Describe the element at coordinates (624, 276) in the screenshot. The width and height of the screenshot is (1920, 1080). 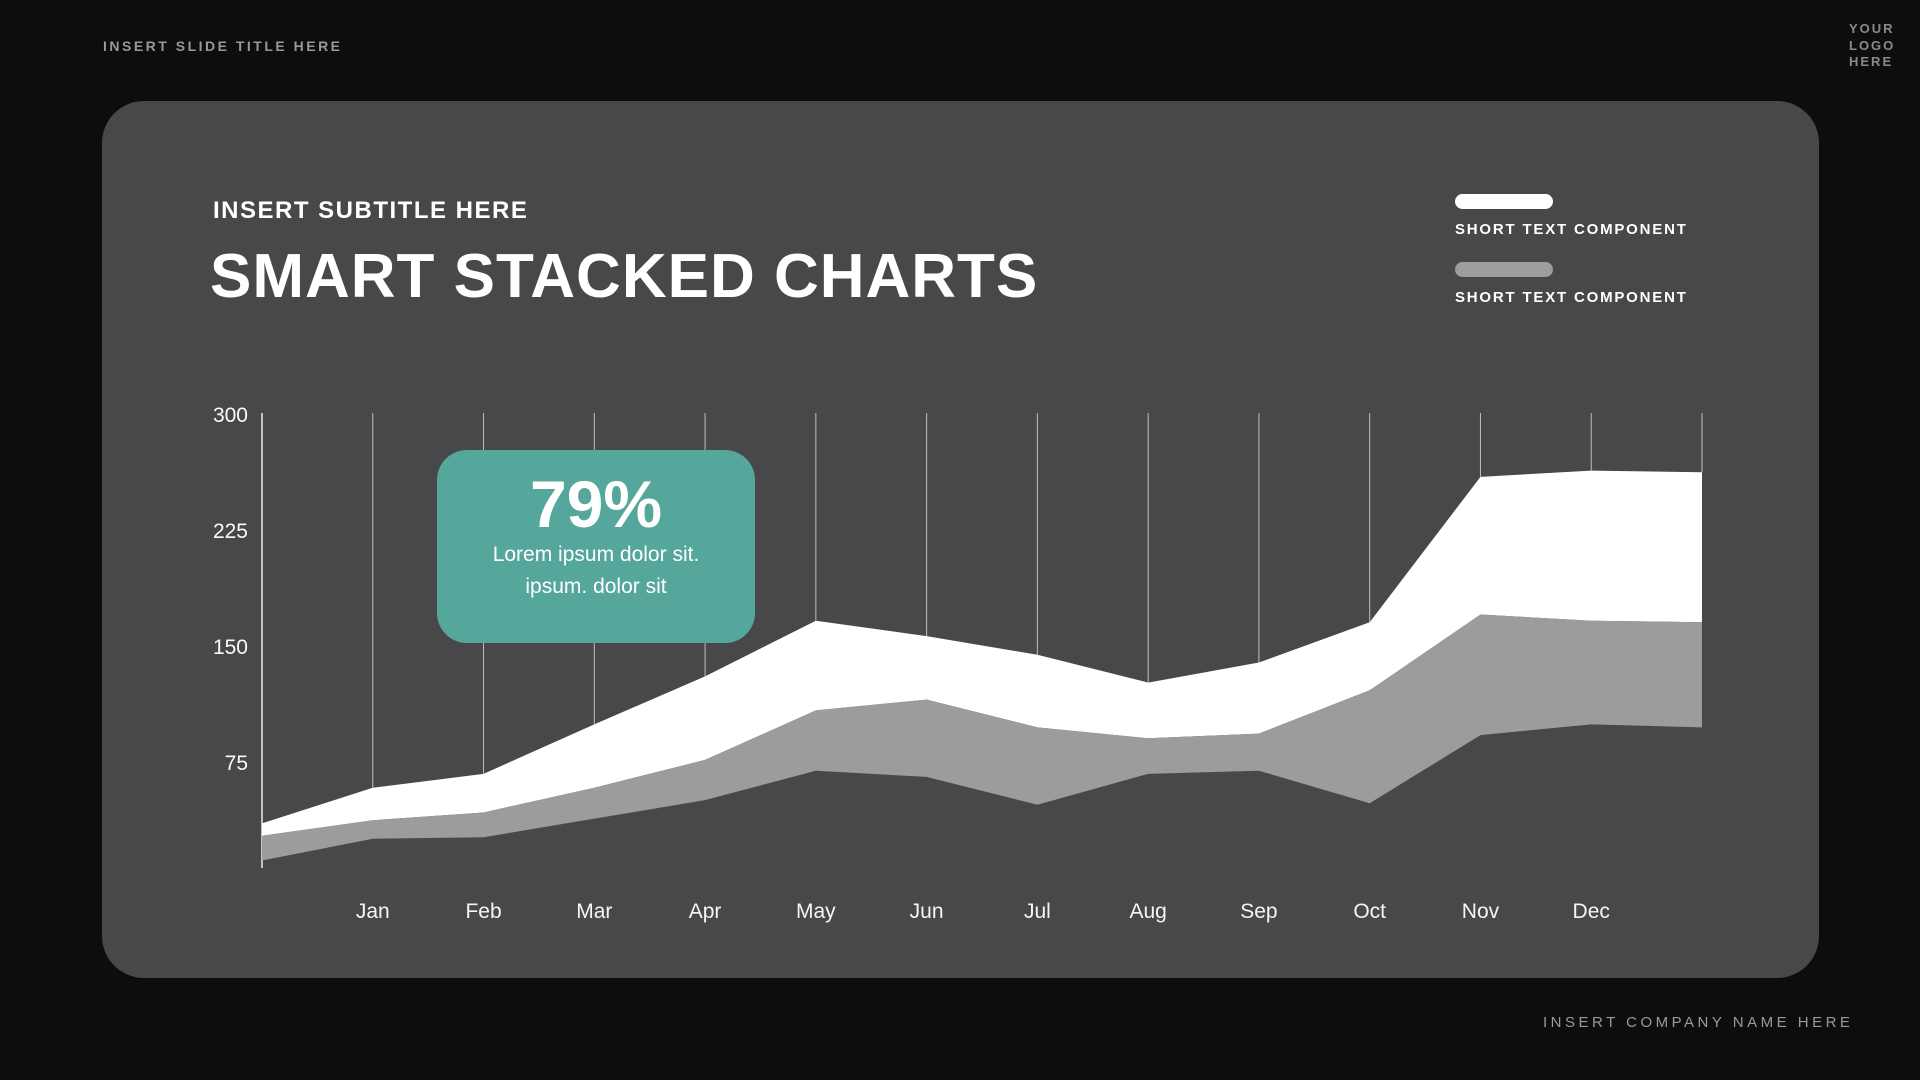
I see `card-title: SMART STACKED CHARTS` at that location.